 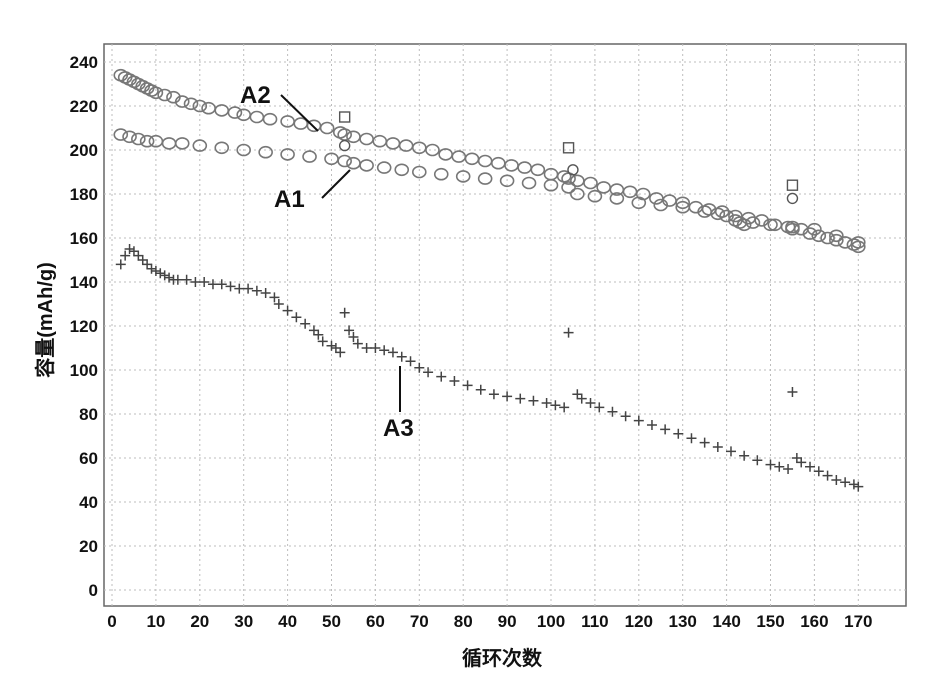 I want to click on x-tick-label: 160, so click(x=814, y=621).